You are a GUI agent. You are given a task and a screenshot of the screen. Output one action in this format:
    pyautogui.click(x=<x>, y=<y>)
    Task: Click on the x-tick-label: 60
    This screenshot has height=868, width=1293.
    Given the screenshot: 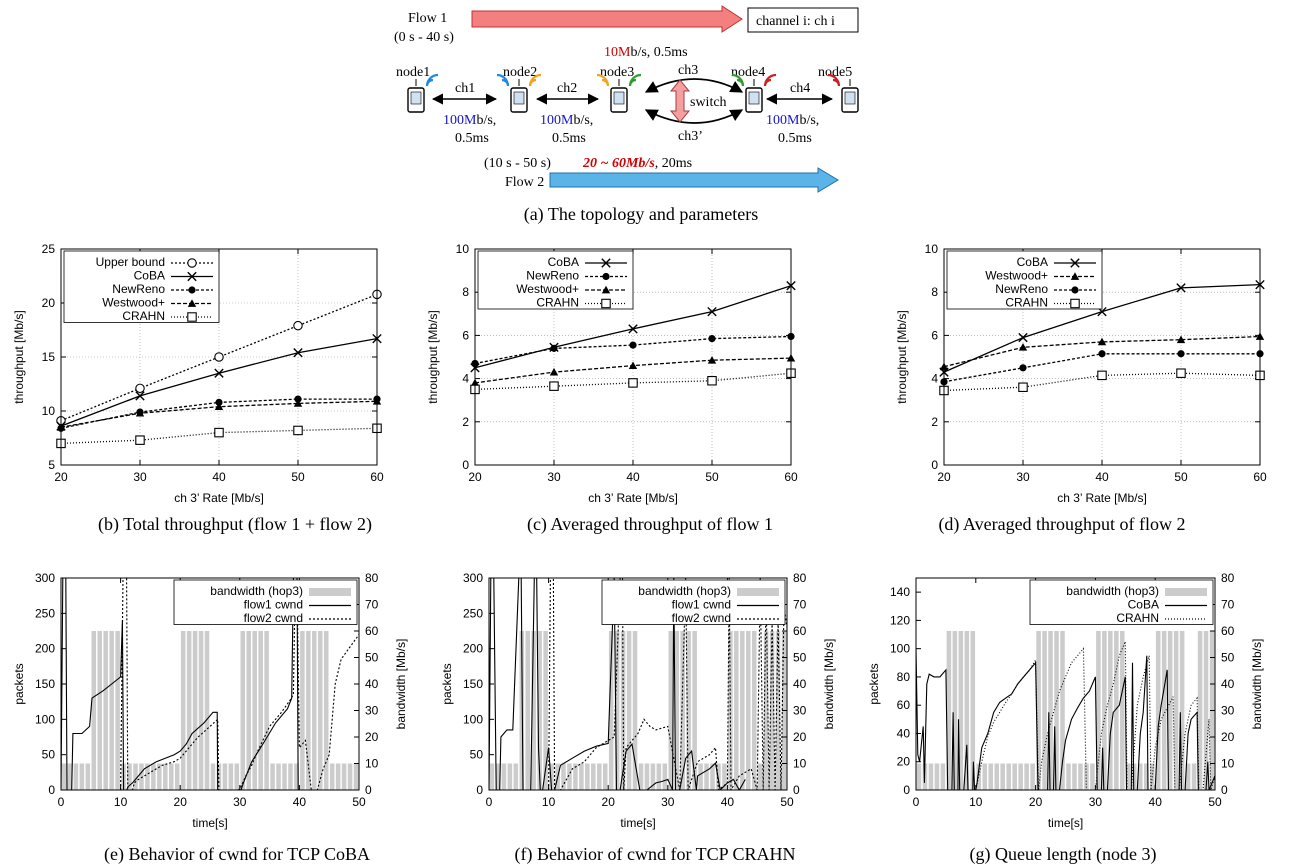 What is the action you would take?
    pyautogui.click(x=1260, y=477)
    